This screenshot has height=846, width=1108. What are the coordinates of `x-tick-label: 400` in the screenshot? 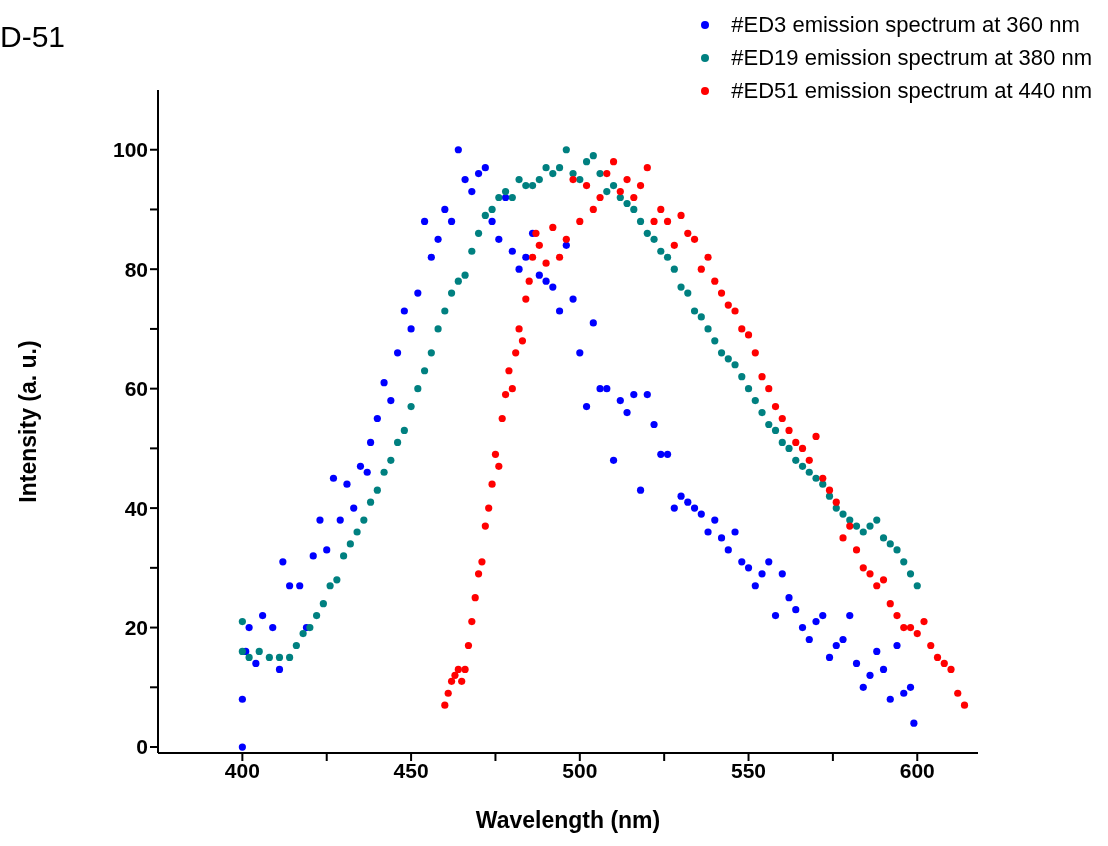 It's located at (242, 770).